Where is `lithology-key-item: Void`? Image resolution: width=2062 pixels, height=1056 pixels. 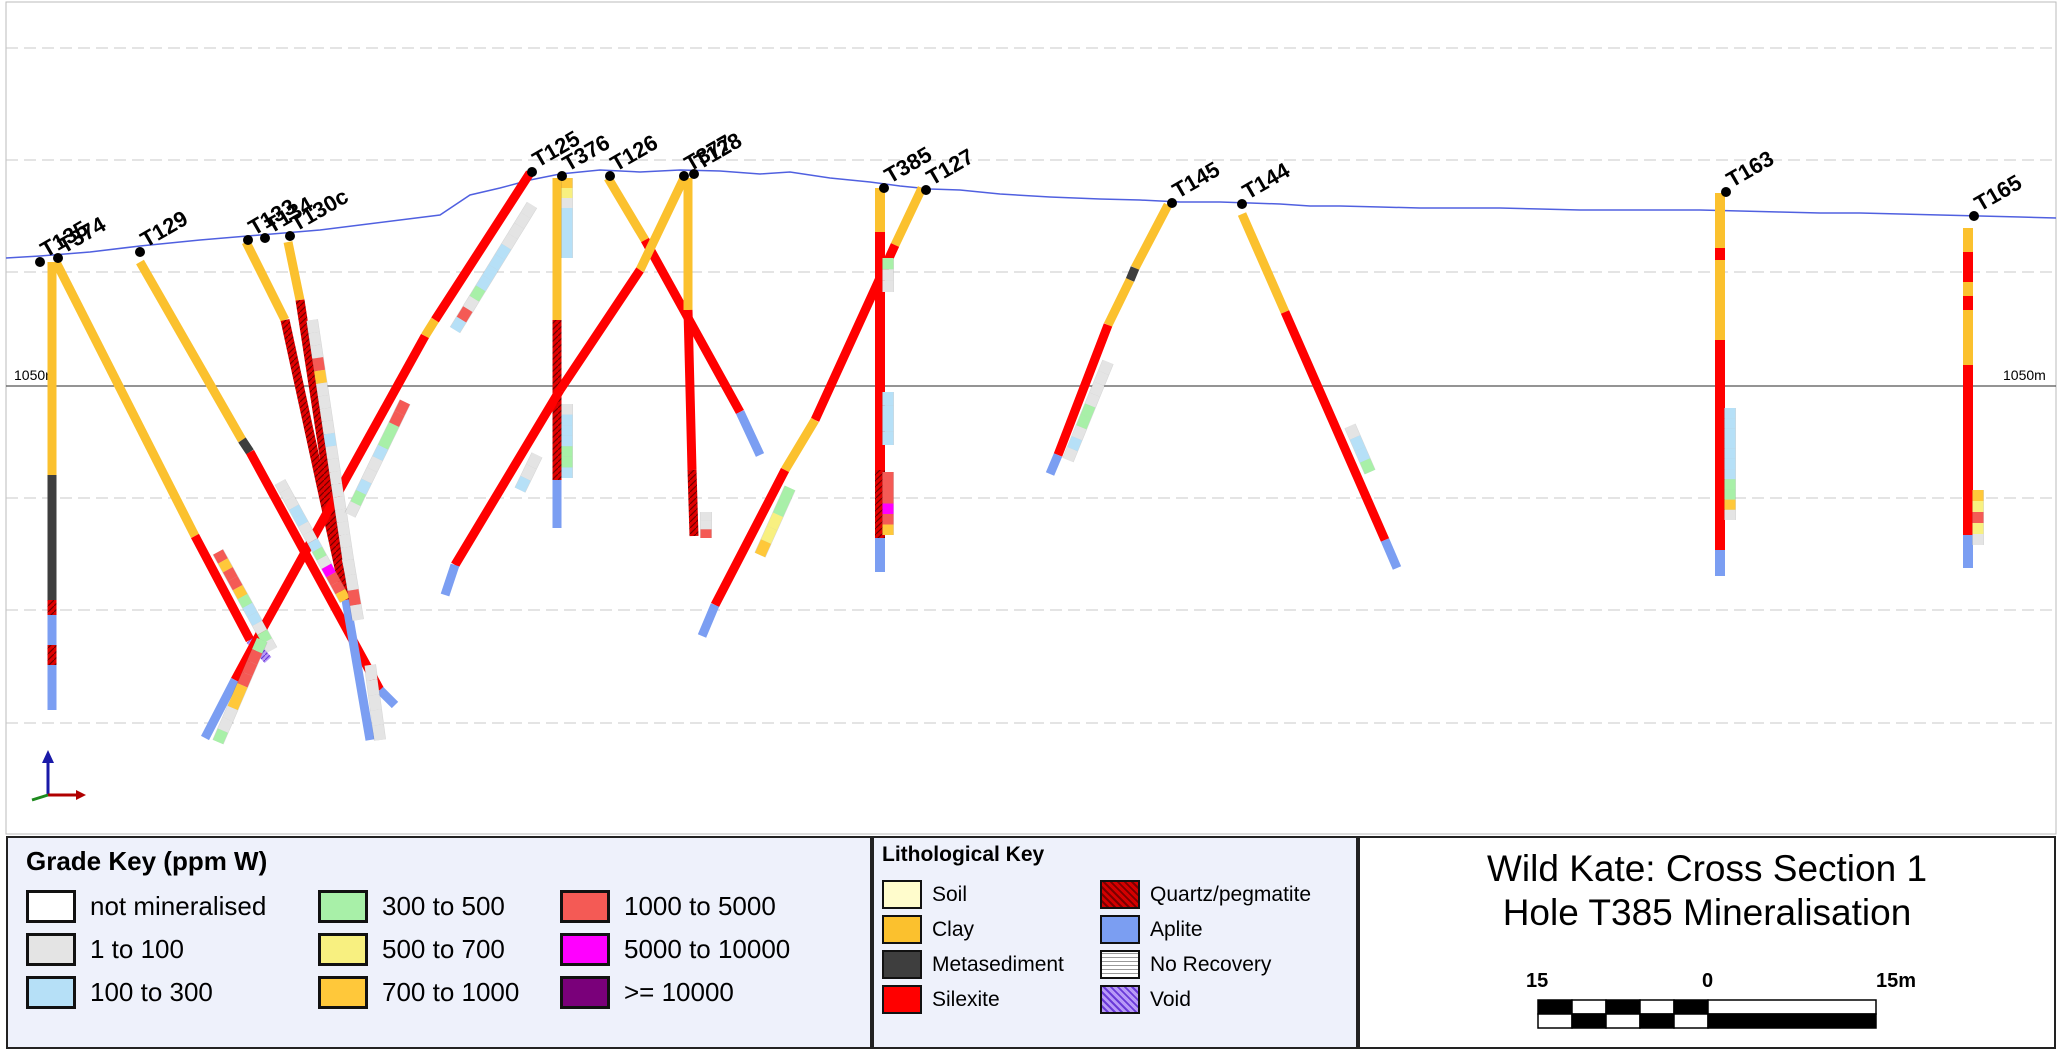
lithology-key-item: Void is located at coordinates (1145, 999).